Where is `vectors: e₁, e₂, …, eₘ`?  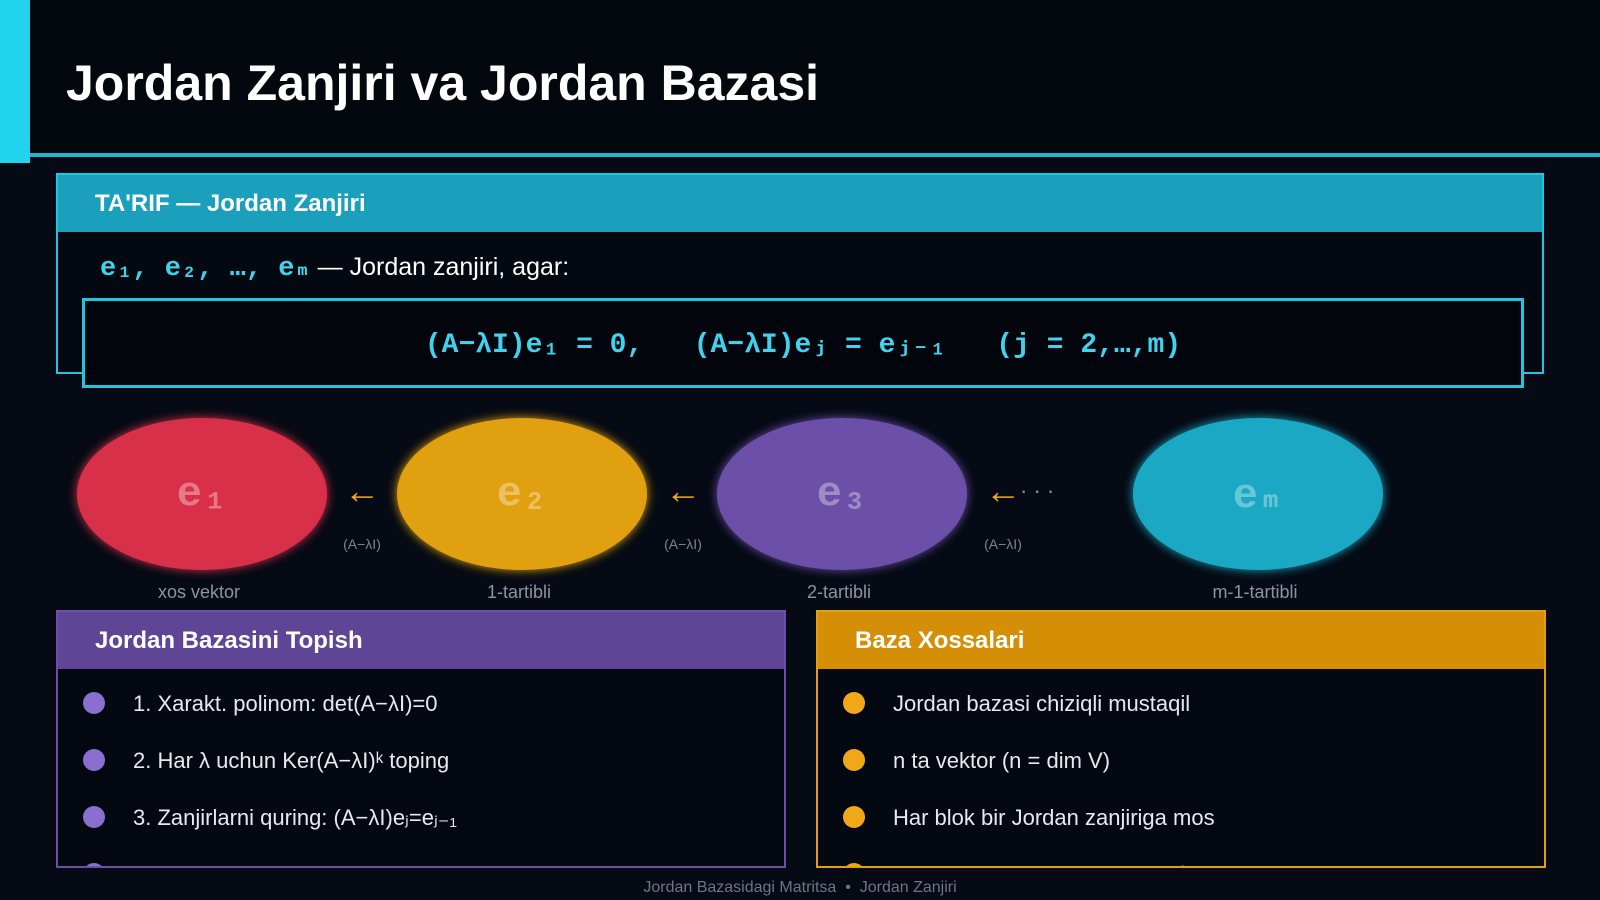
vectors: e₁, e₂, …, eₘ is located at coordinates (205, 269).